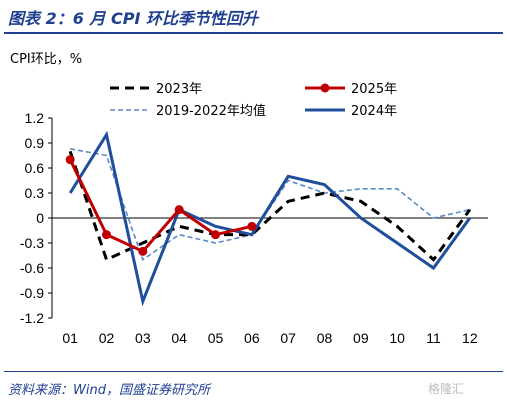 The width and height of the screenshot is (507, 408). I want to click on x-tick-label: 01, so click(70, 338).